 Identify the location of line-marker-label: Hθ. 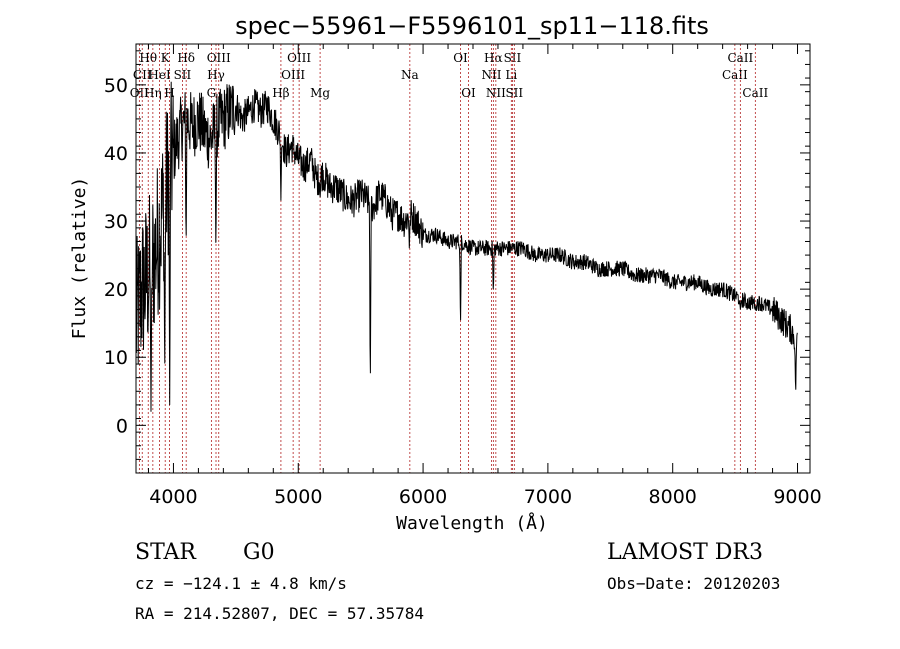
(148, 58).